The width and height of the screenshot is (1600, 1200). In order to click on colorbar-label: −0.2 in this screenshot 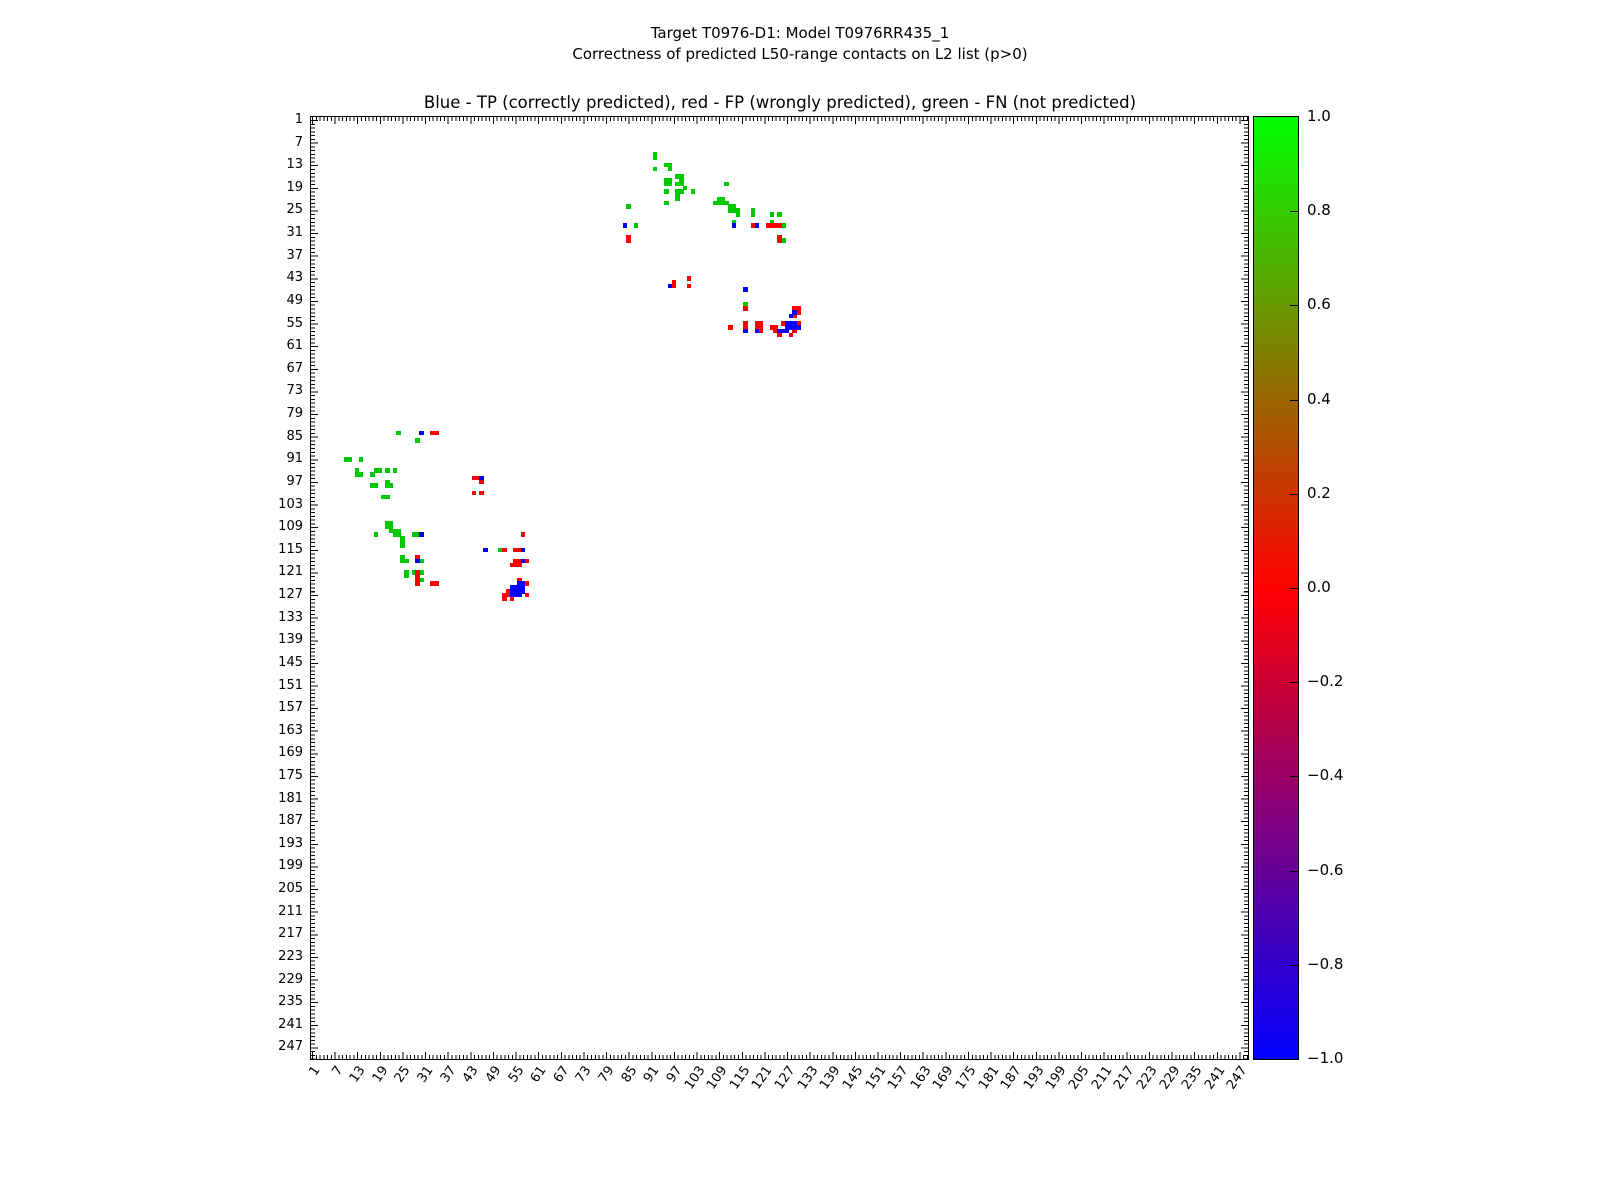, I will do `click(1325, 681)`.